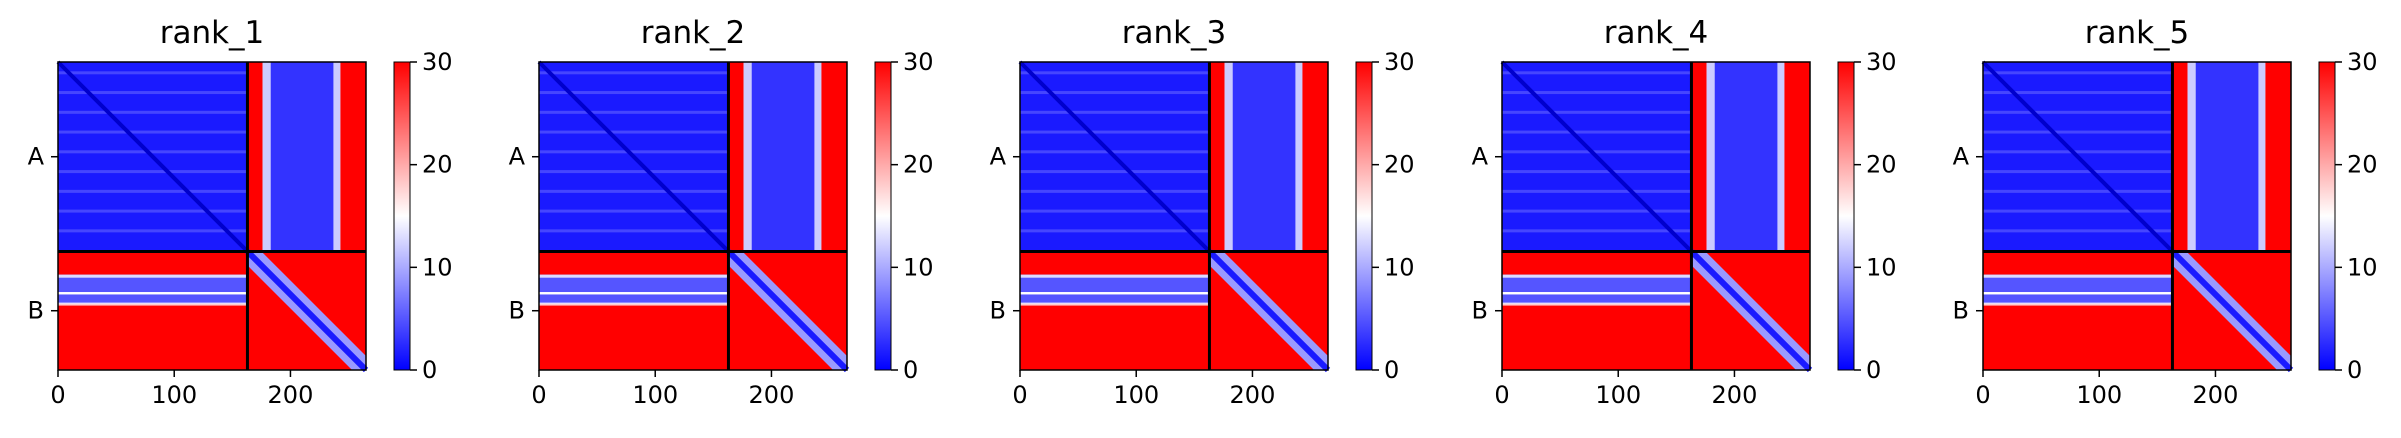  What do you see at coordinates (174, 395) in the screenshot?
I see `x-tick-label: 100` at bounding box center [174, 395].